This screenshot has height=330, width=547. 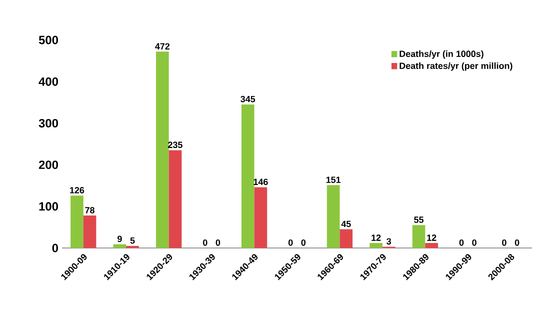 What do you see at coordinates (162, 46) in the screenshot?
I see `data-label: 472` at bounding box center [162, 46].